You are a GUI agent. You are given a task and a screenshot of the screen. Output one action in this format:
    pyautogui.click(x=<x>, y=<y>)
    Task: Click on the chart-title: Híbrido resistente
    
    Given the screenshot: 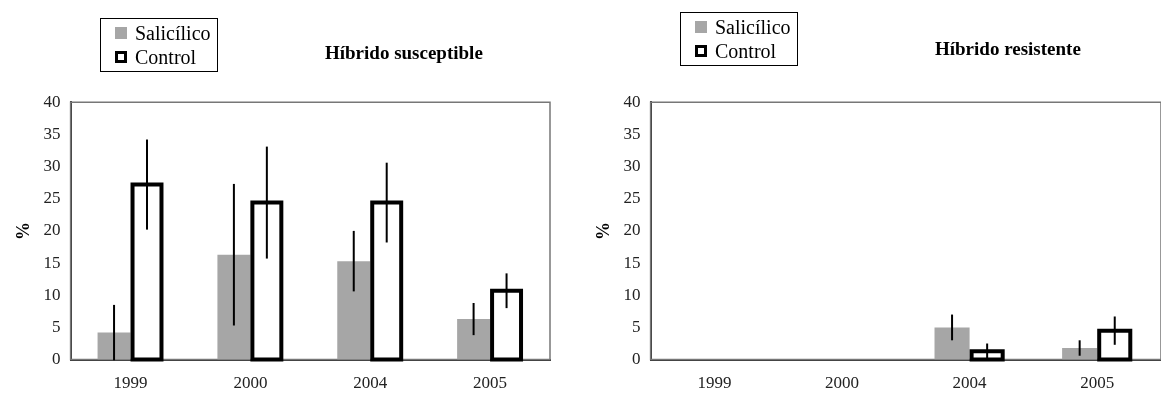 What is the action you would take?
    pyautogui.click(x=1008, y=49)
    